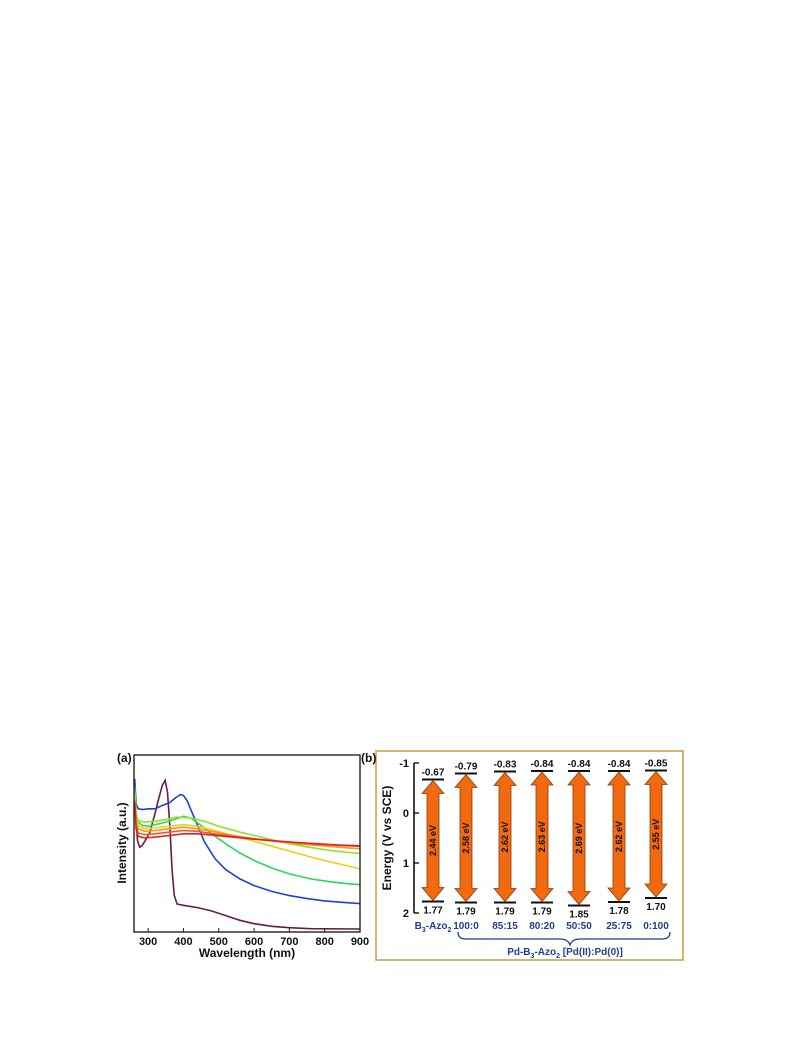 Image resolution: width=793 pixels, height=1057 pixels. I want to click on panel-b-ylabel: Energy (V vs SCE), so click(387, 838).